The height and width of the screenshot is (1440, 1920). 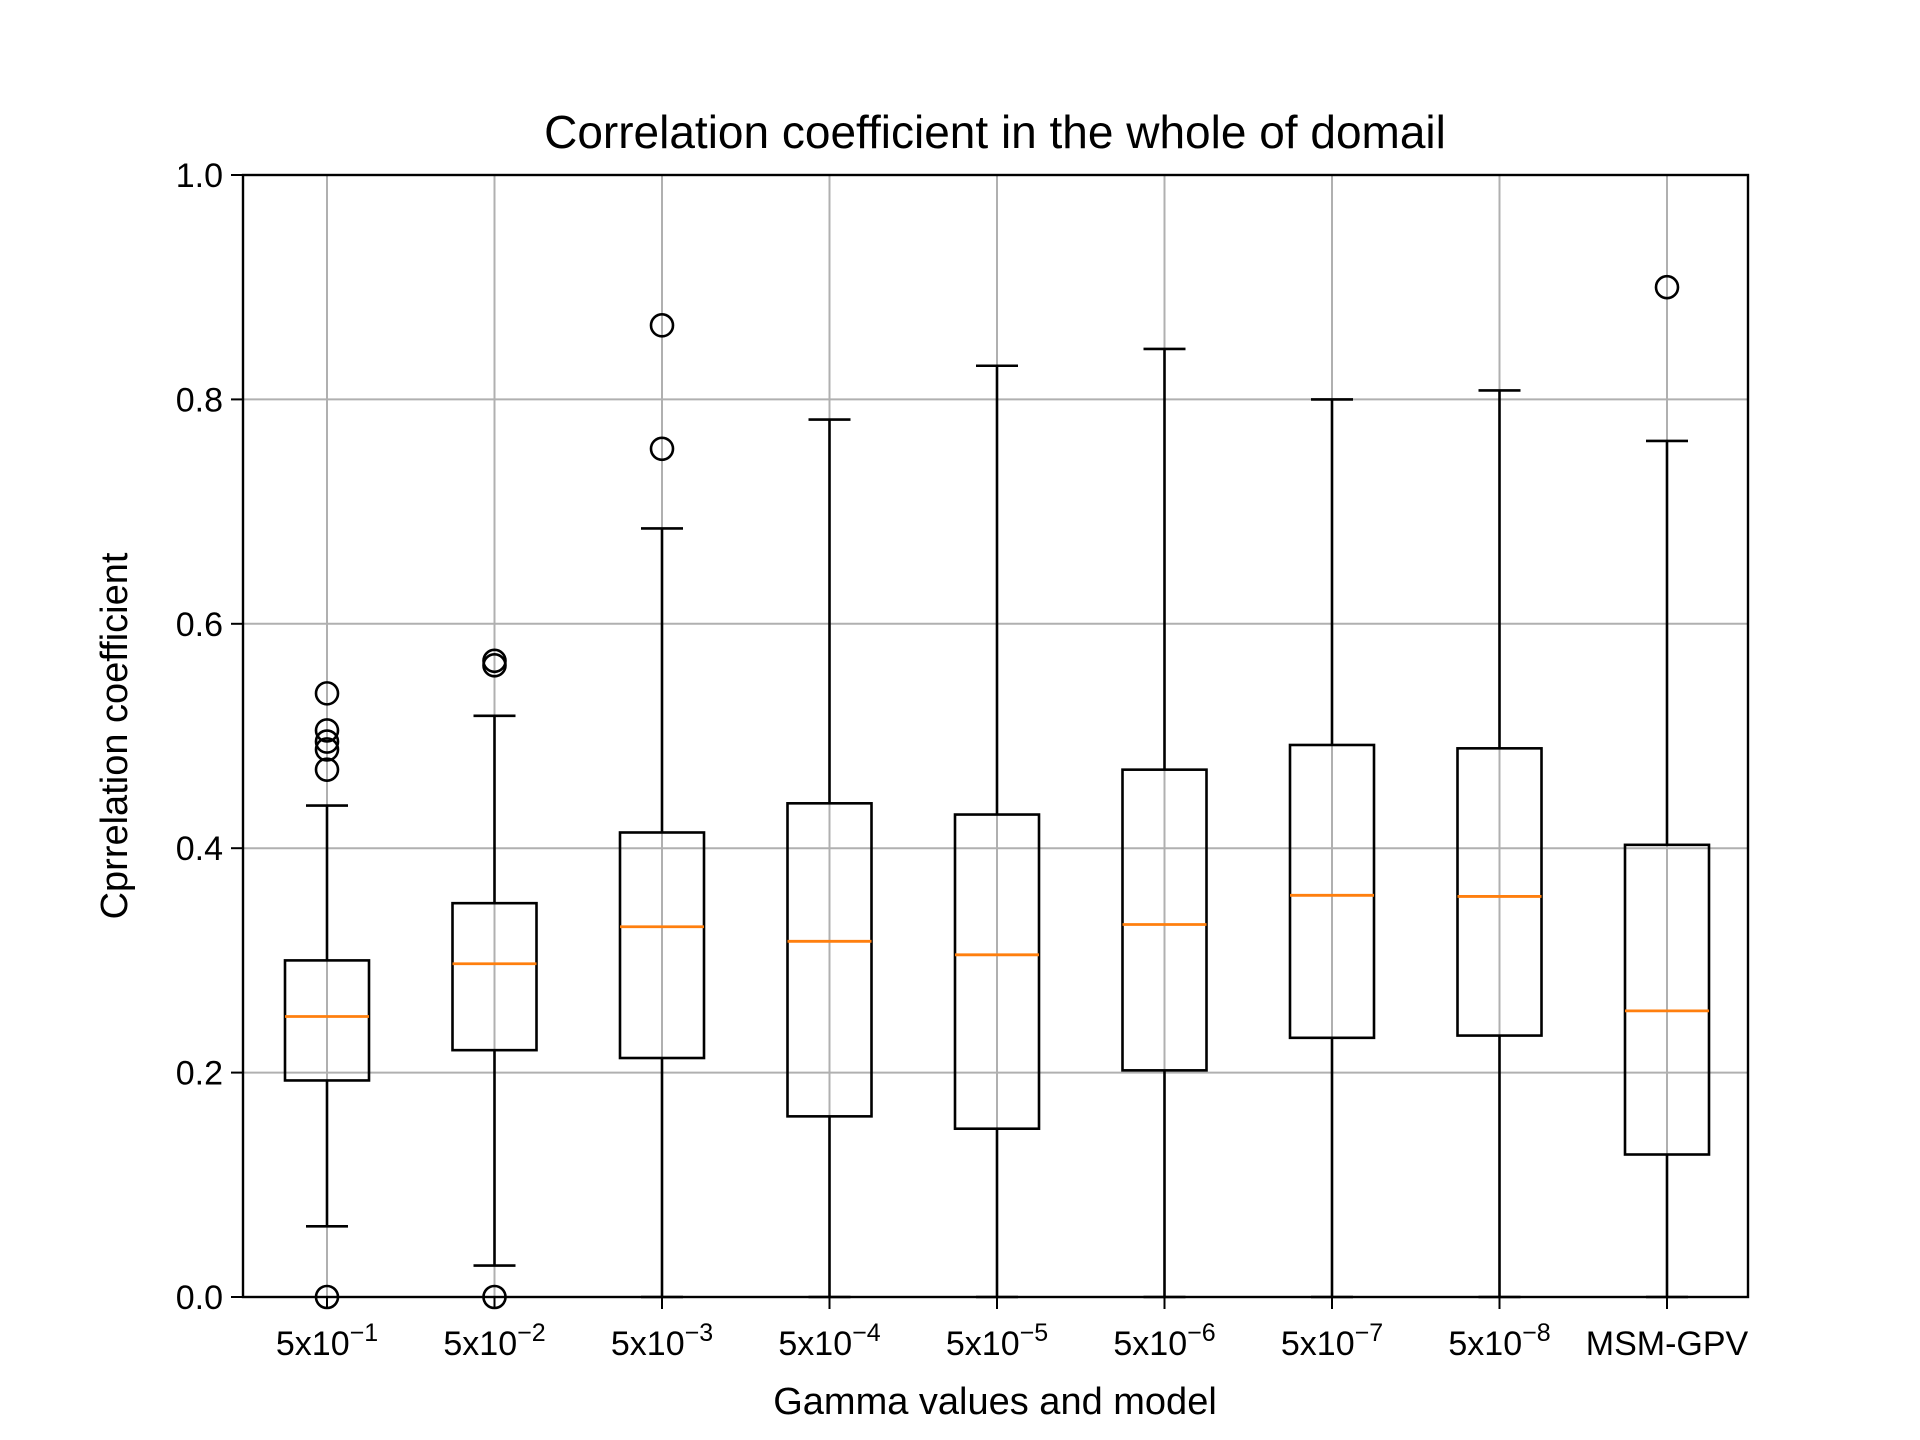 What do you see at coordinates (1667, 1344) in the screenshot?
I see `x-tick-label: MSM-GPV` at bounding box center [1667, 1344].